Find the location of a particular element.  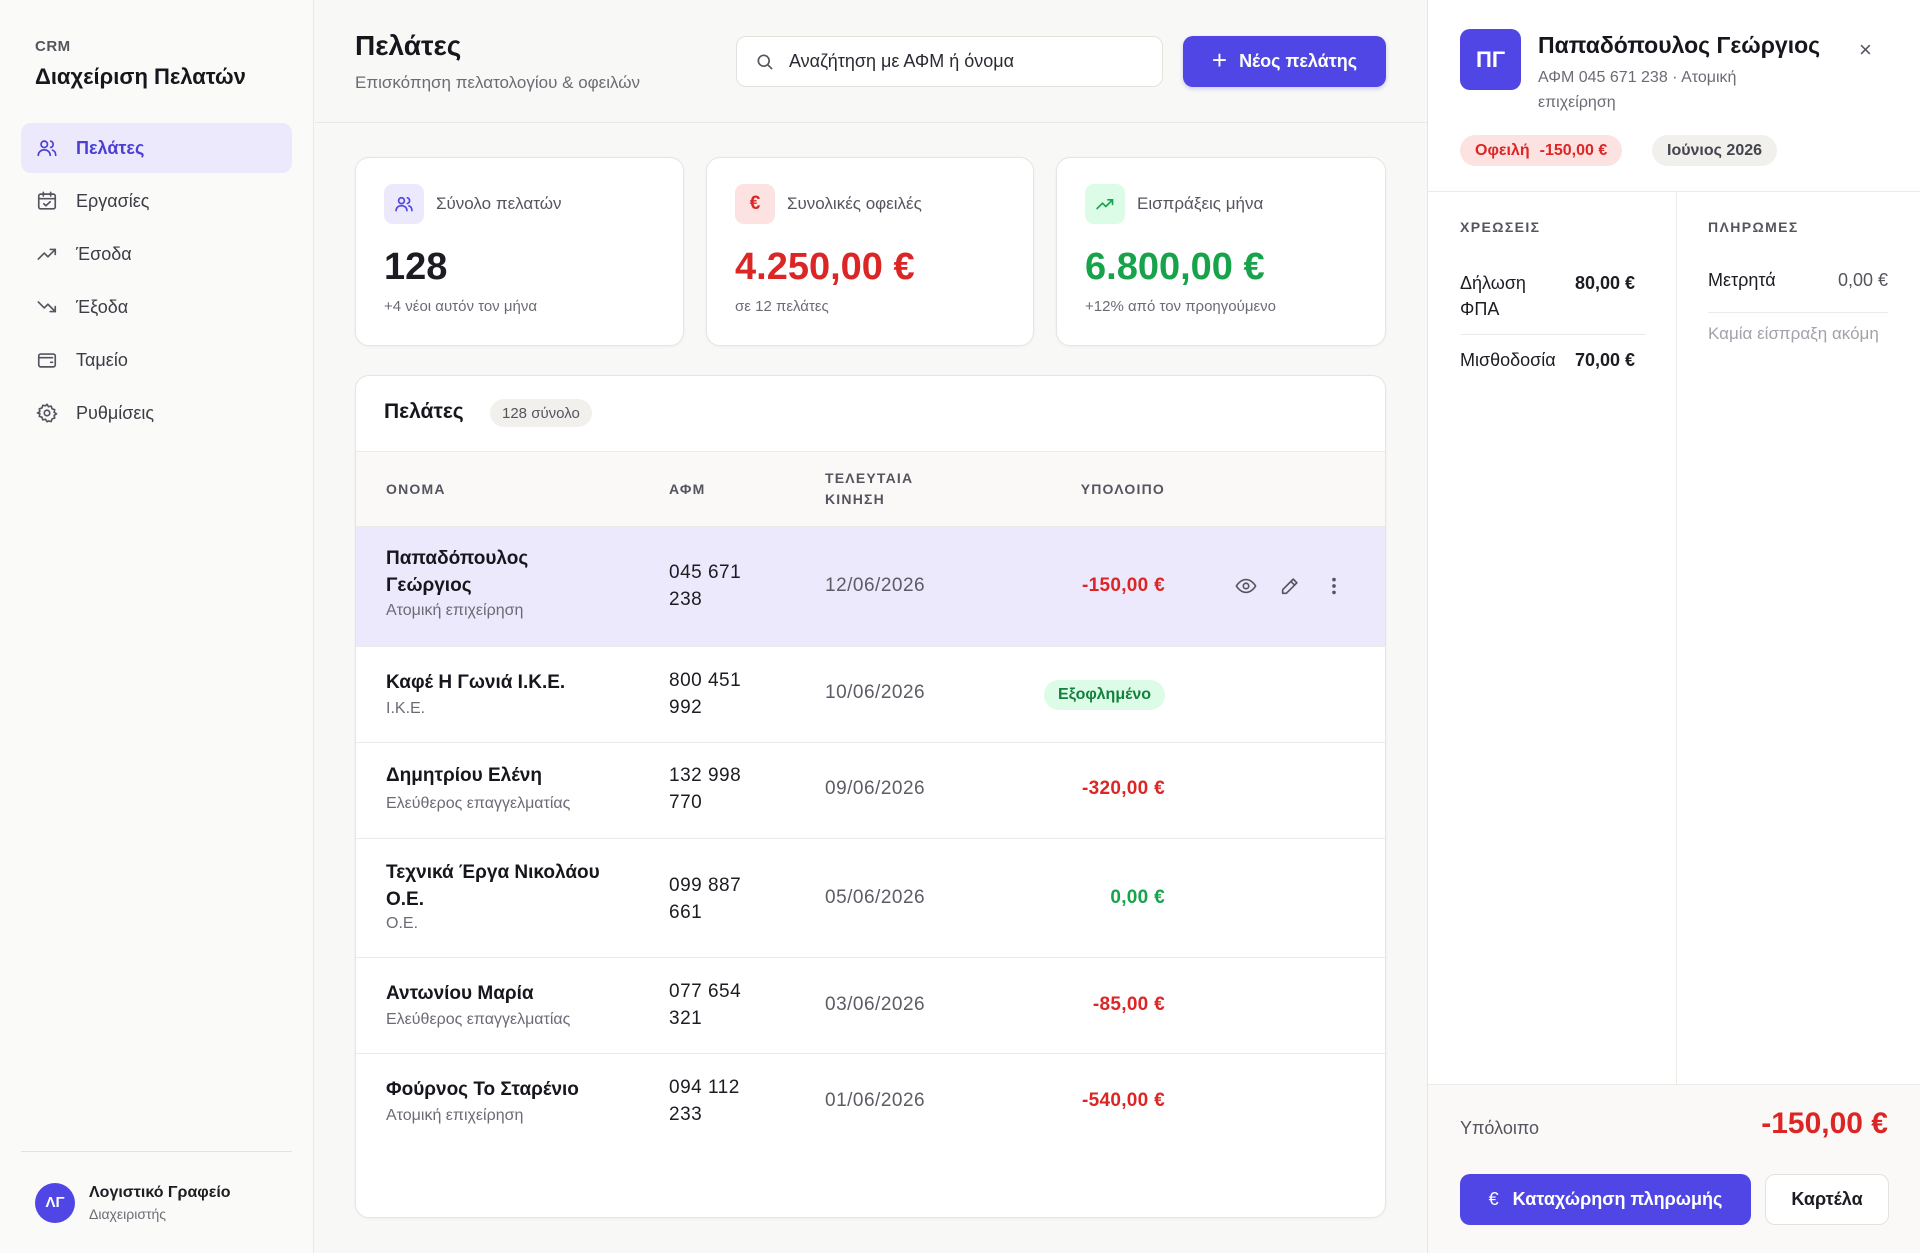

count-badge: 128 σύνολο is located at coordinates (541, 413).